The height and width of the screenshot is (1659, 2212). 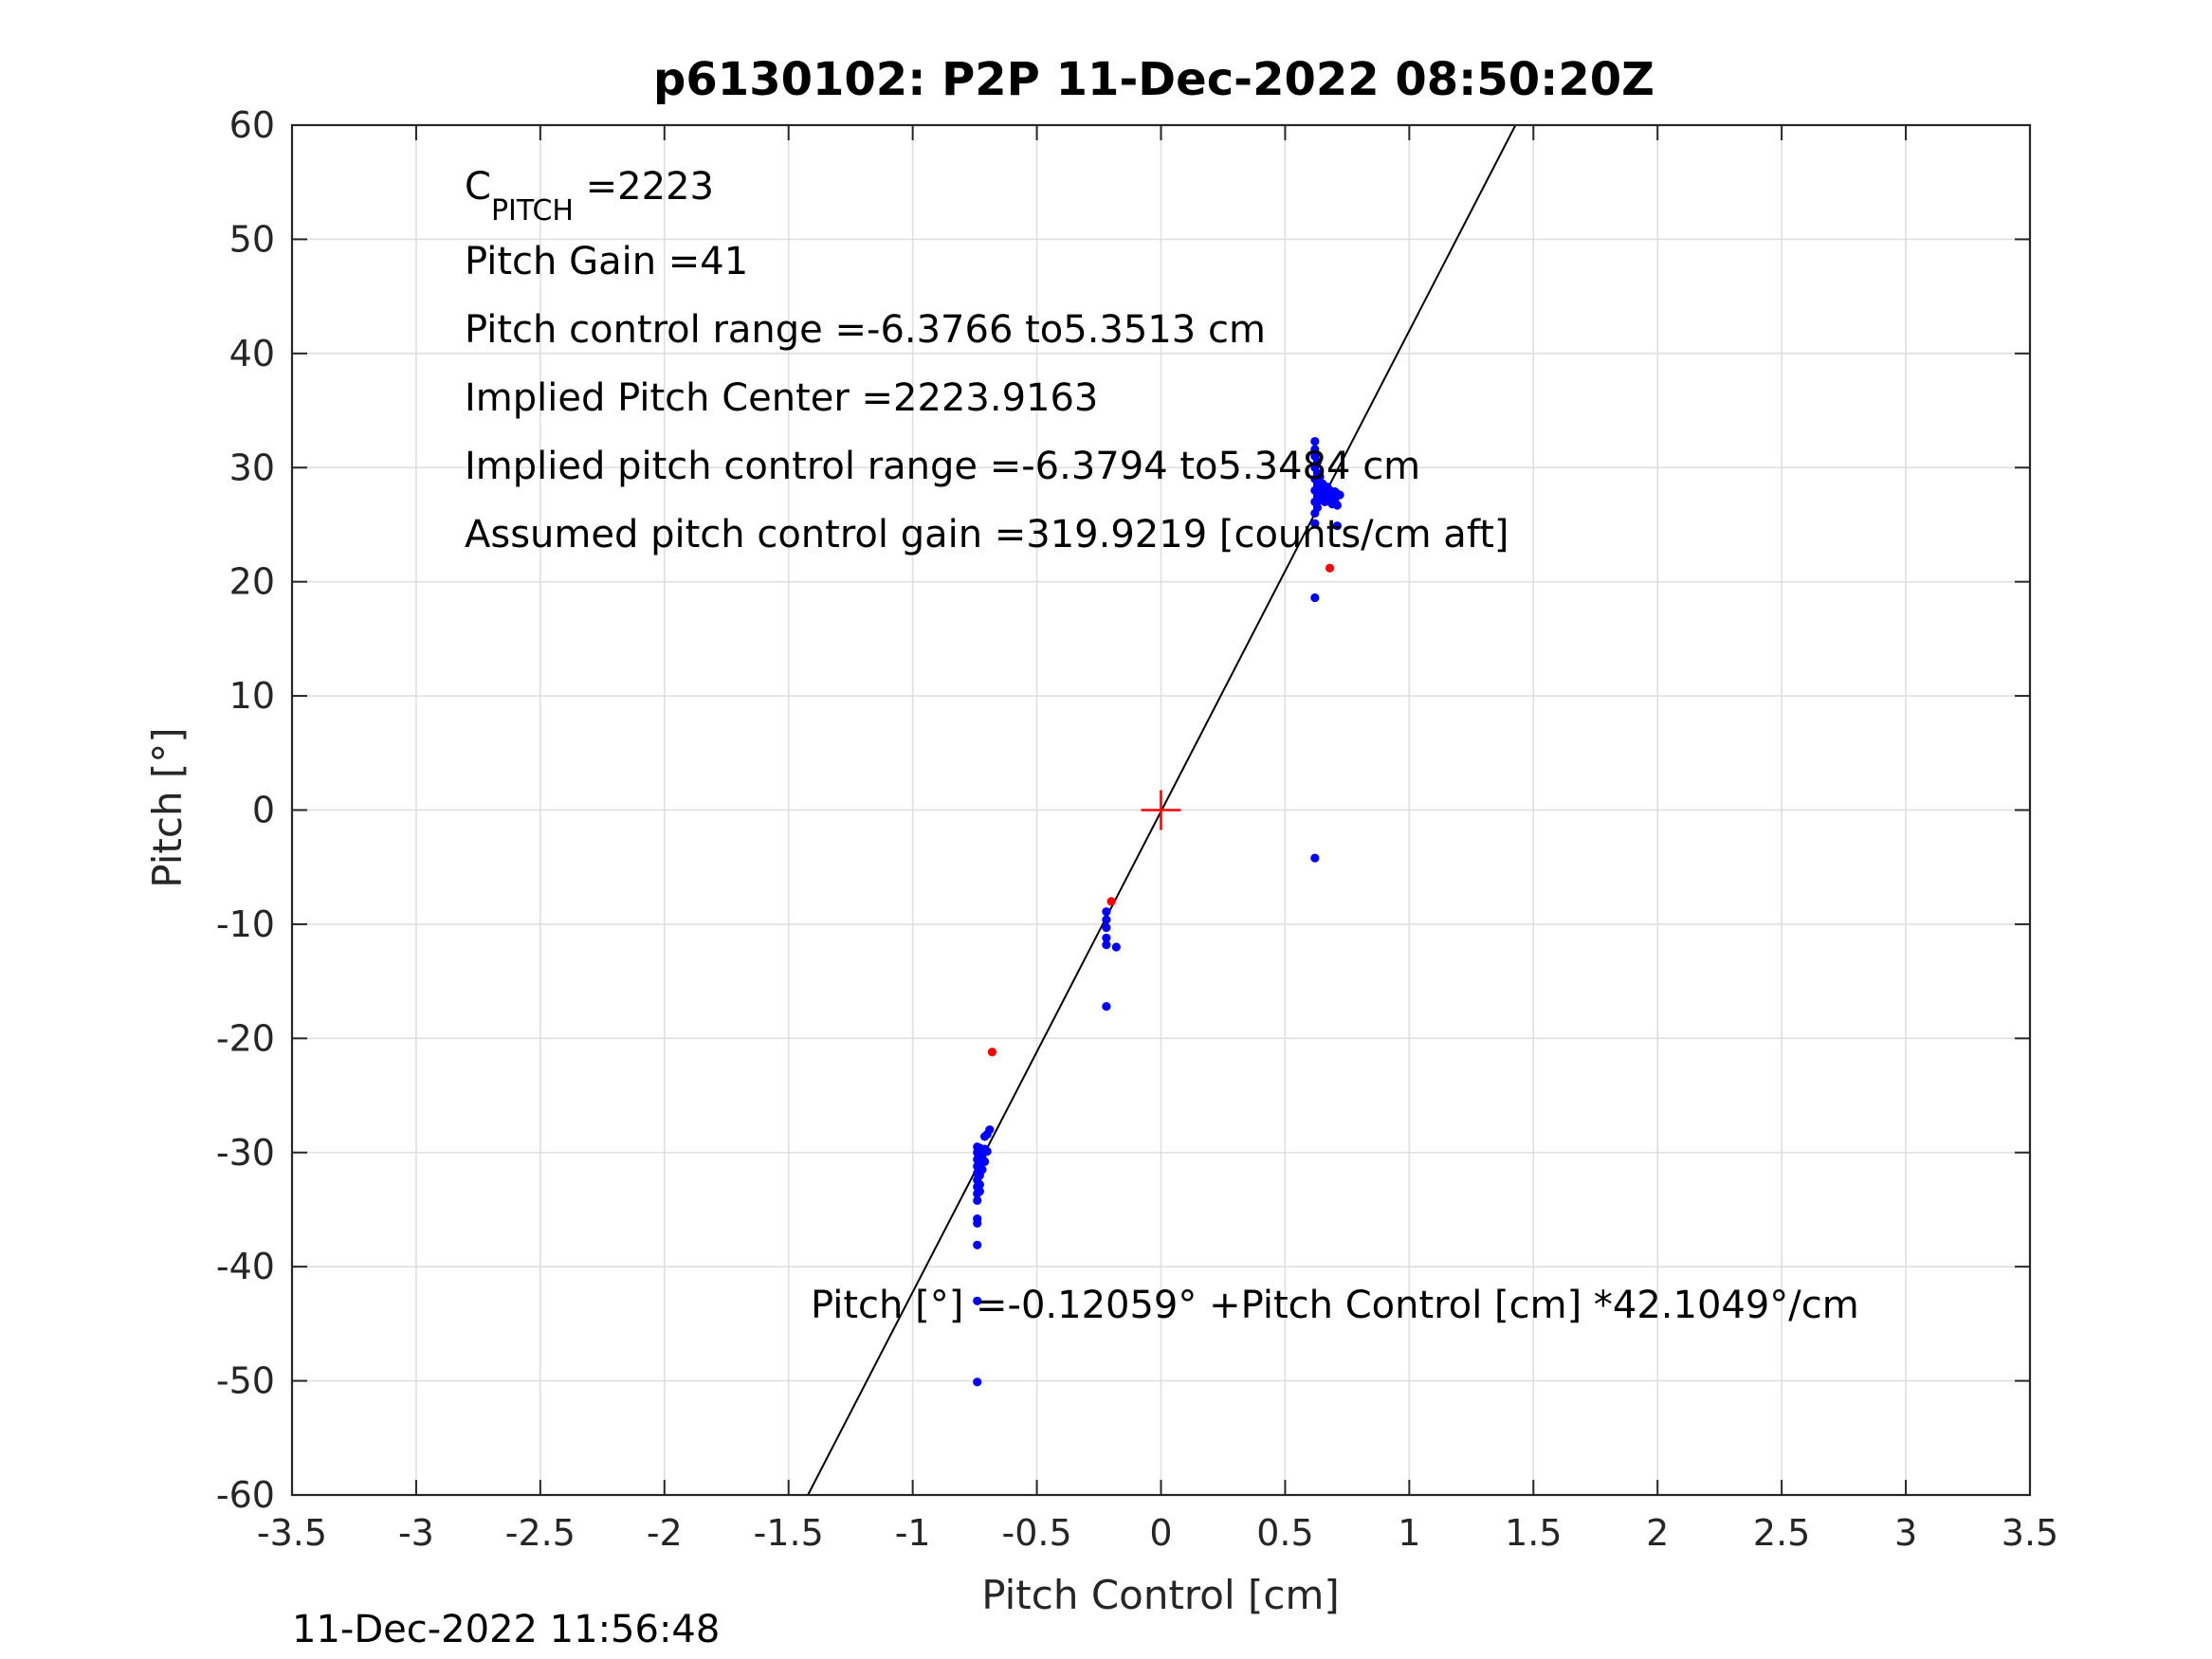 What do you see at coordinates (245, 810) in the screenshot?
I see `y-tick-labels: -60 -50 -40 -30 -20 -10 0 10 20 30 40 50 60` at bounding box center [245, 810].